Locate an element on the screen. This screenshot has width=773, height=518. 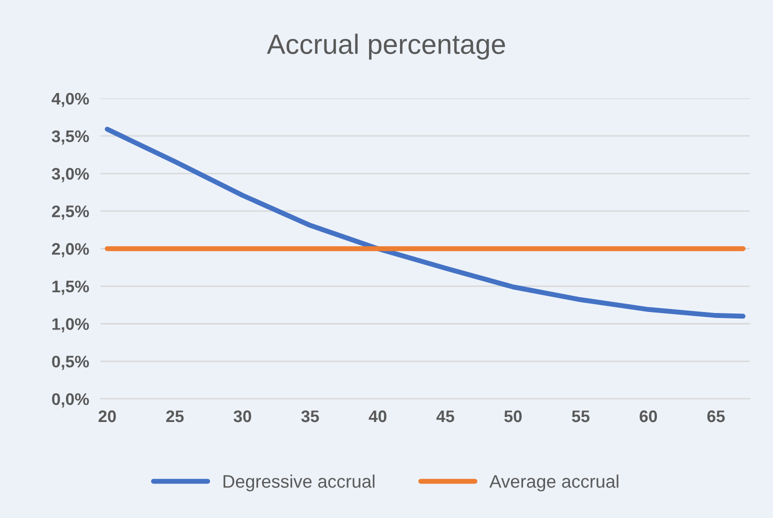
y-tick-label: 3,0% is located at coordinates (70, 175).